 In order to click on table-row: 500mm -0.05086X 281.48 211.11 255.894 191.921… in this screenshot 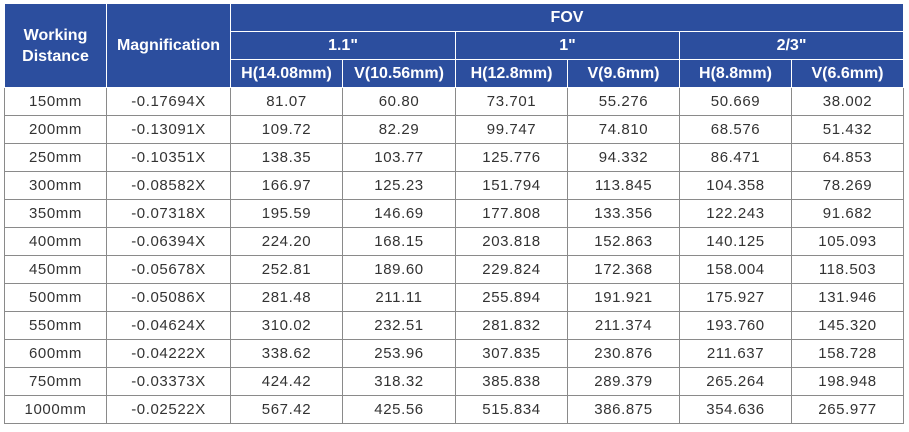, I will do `click(454, 297)`.